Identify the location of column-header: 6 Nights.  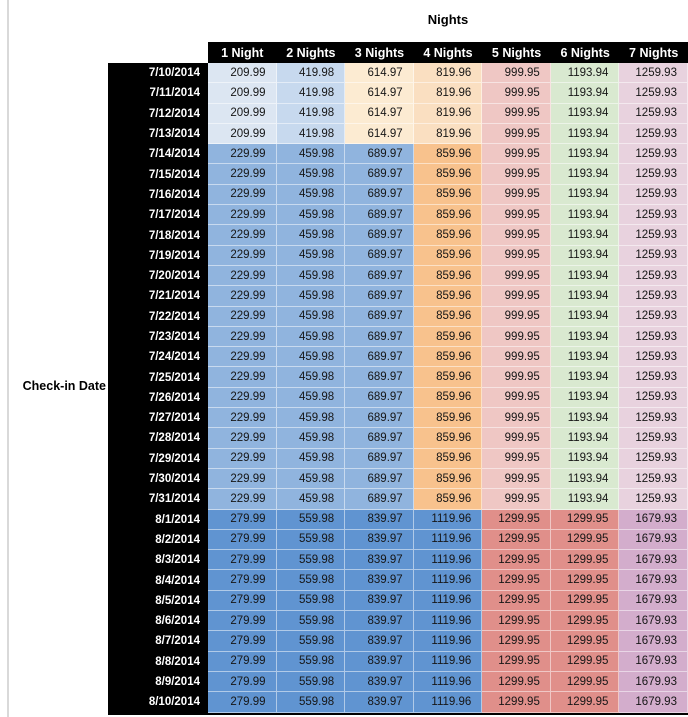
(585, 52).